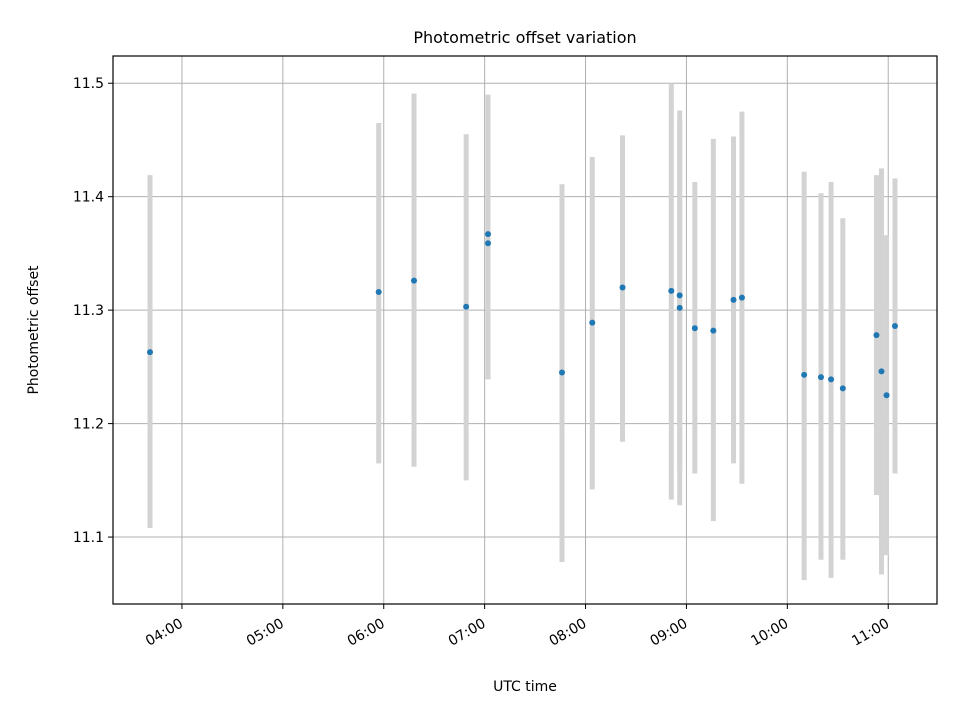  I want to click on chart-title: Photometric offset variation, so click(524, 37).